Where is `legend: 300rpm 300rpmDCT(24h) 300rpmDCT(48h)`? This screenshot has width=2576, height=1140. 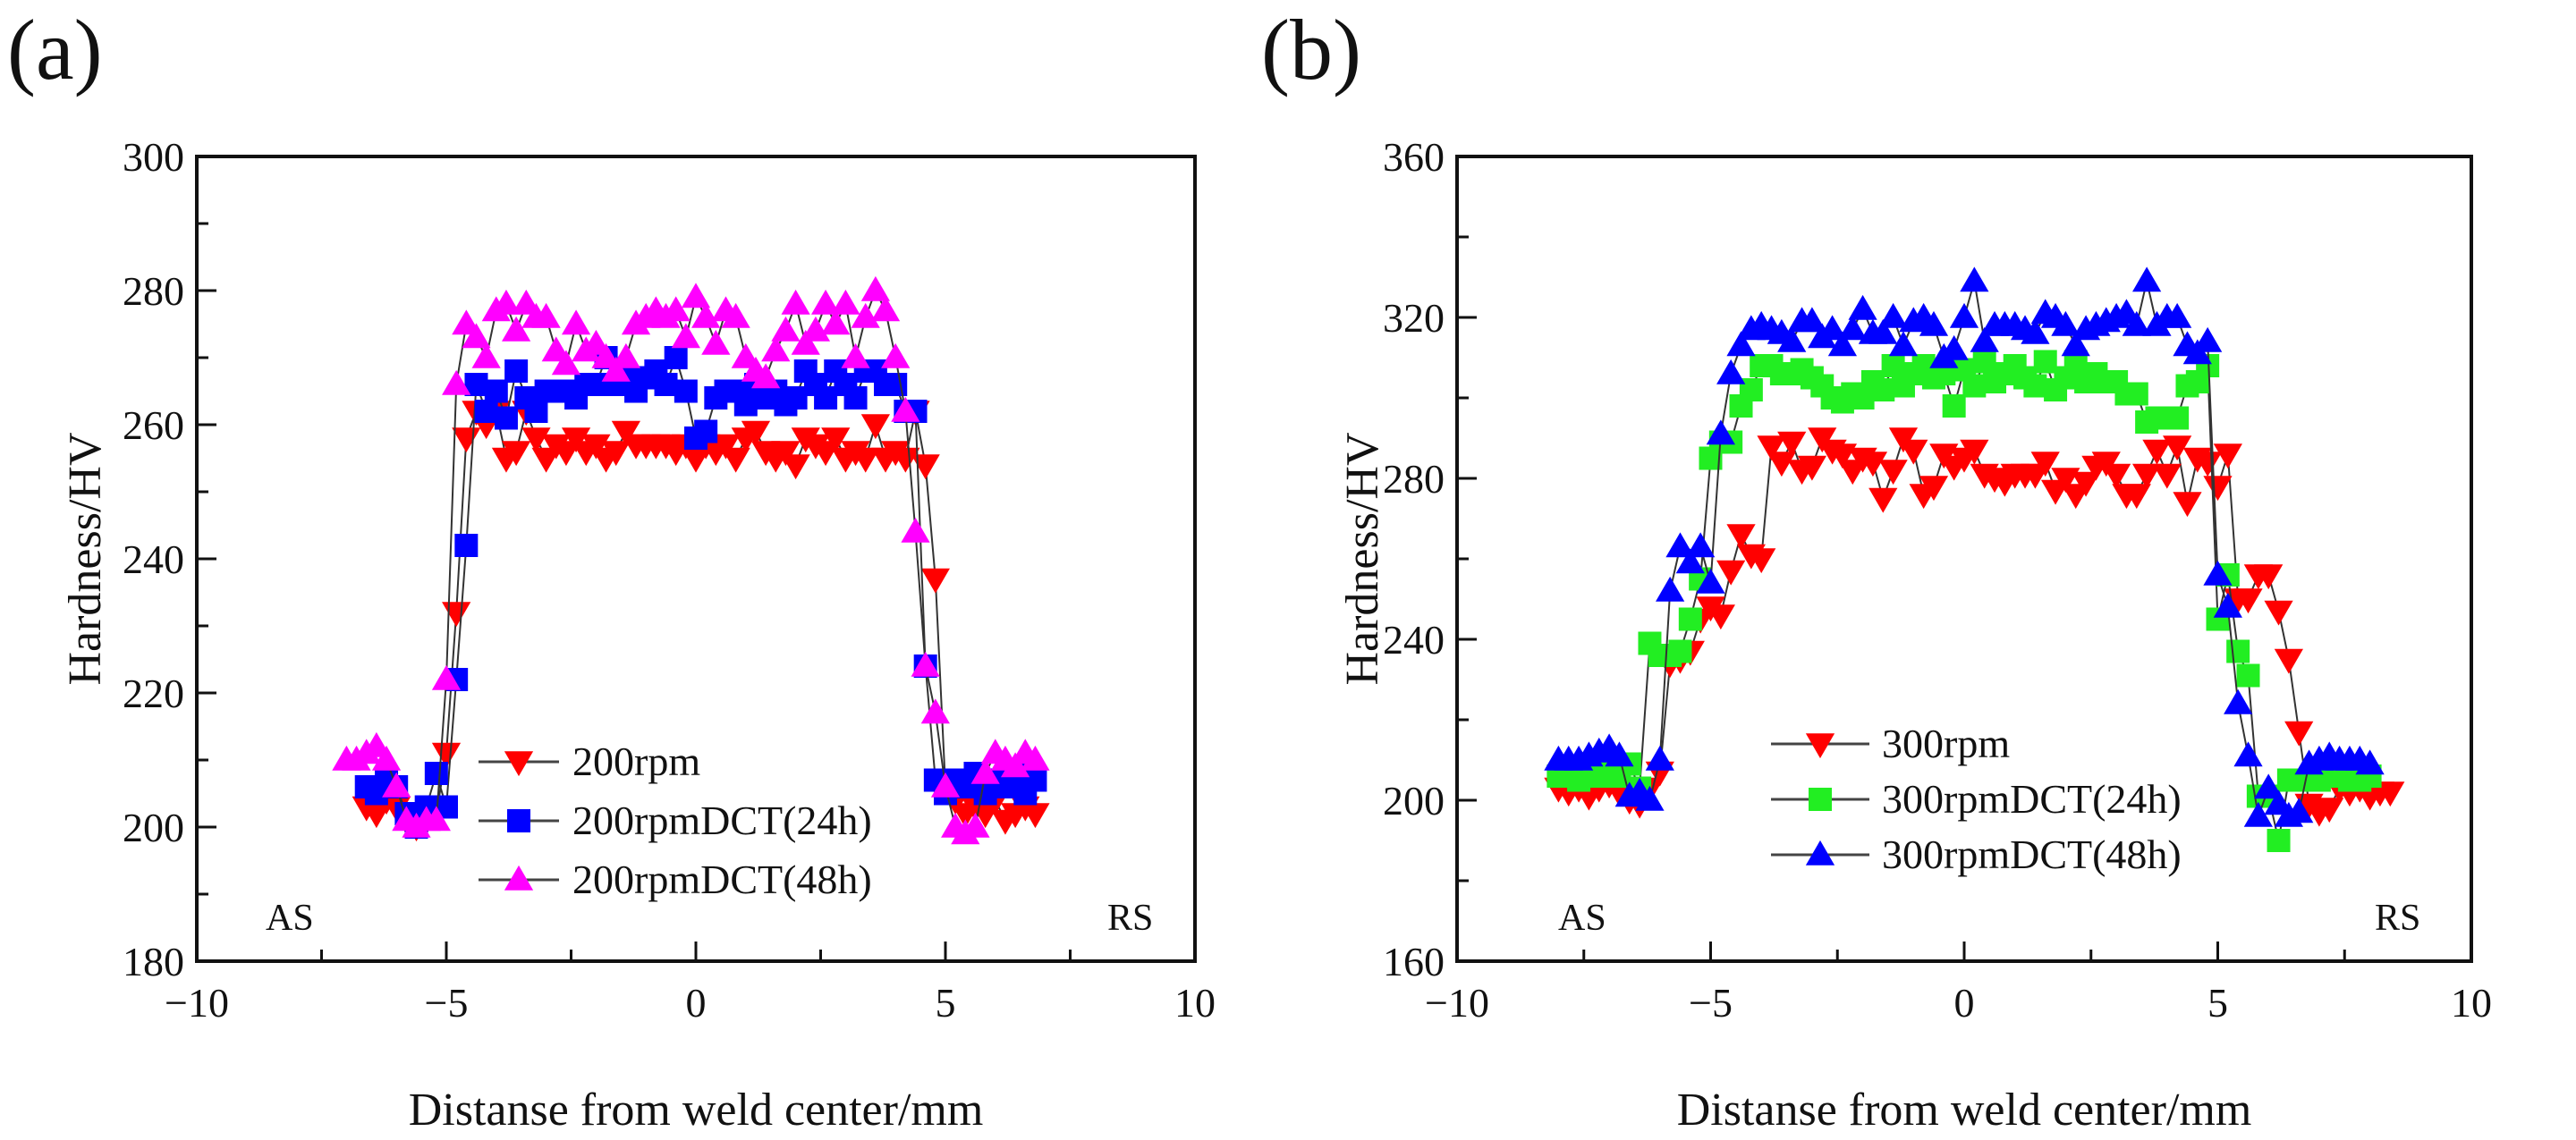
legend: 300rpm 300rpmDCT(24h) 300rpmDCT(48h) is located at coordinates (1976, 799).